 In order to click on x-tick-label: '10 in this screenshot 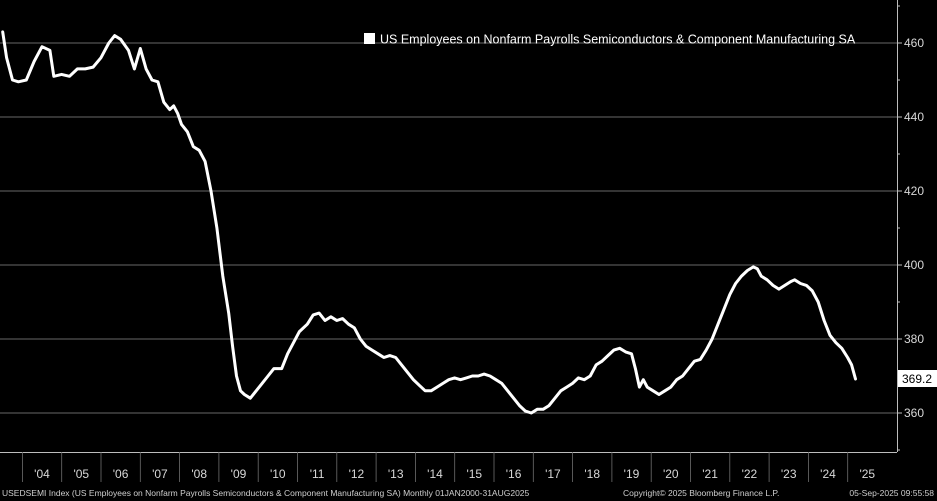, I will do `click(278, 474)`.